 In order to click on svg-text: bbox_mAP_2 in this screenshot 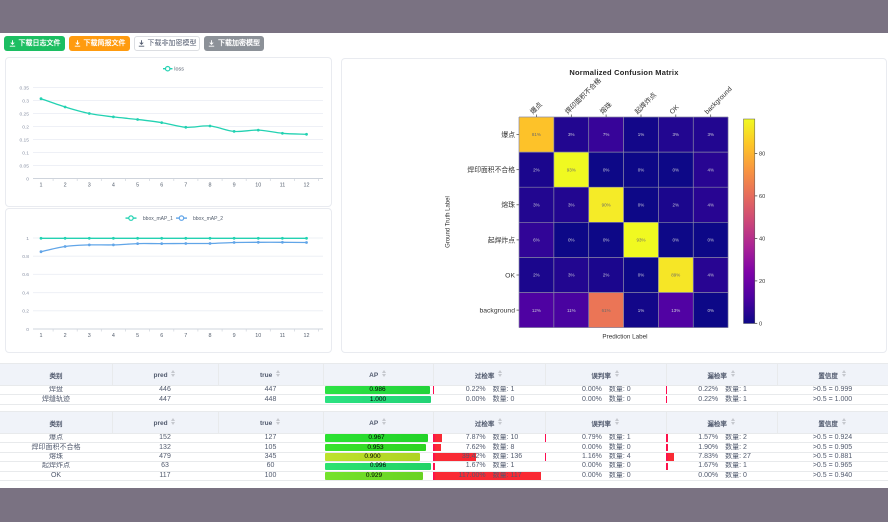, I will do `click(208, 219)`.